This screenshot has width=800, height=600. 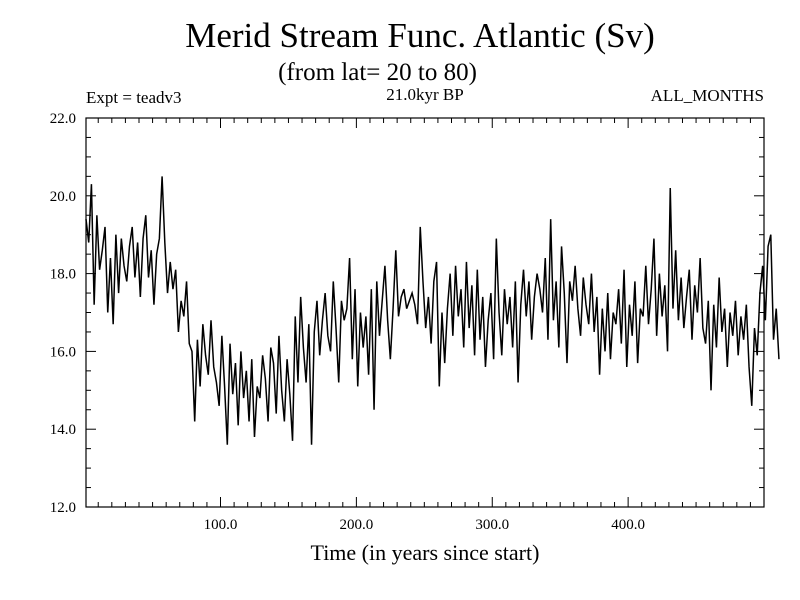 I want to click on months-label: ALL_MONTHS, so click(x=707, y=95).